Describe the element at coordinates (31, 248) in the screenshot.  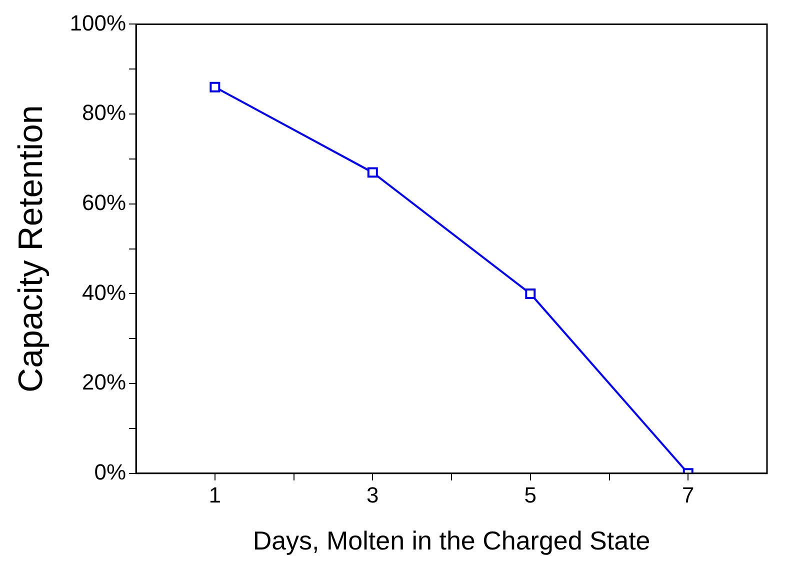
I see `y-axis-title: Capacity Retention` at that location.